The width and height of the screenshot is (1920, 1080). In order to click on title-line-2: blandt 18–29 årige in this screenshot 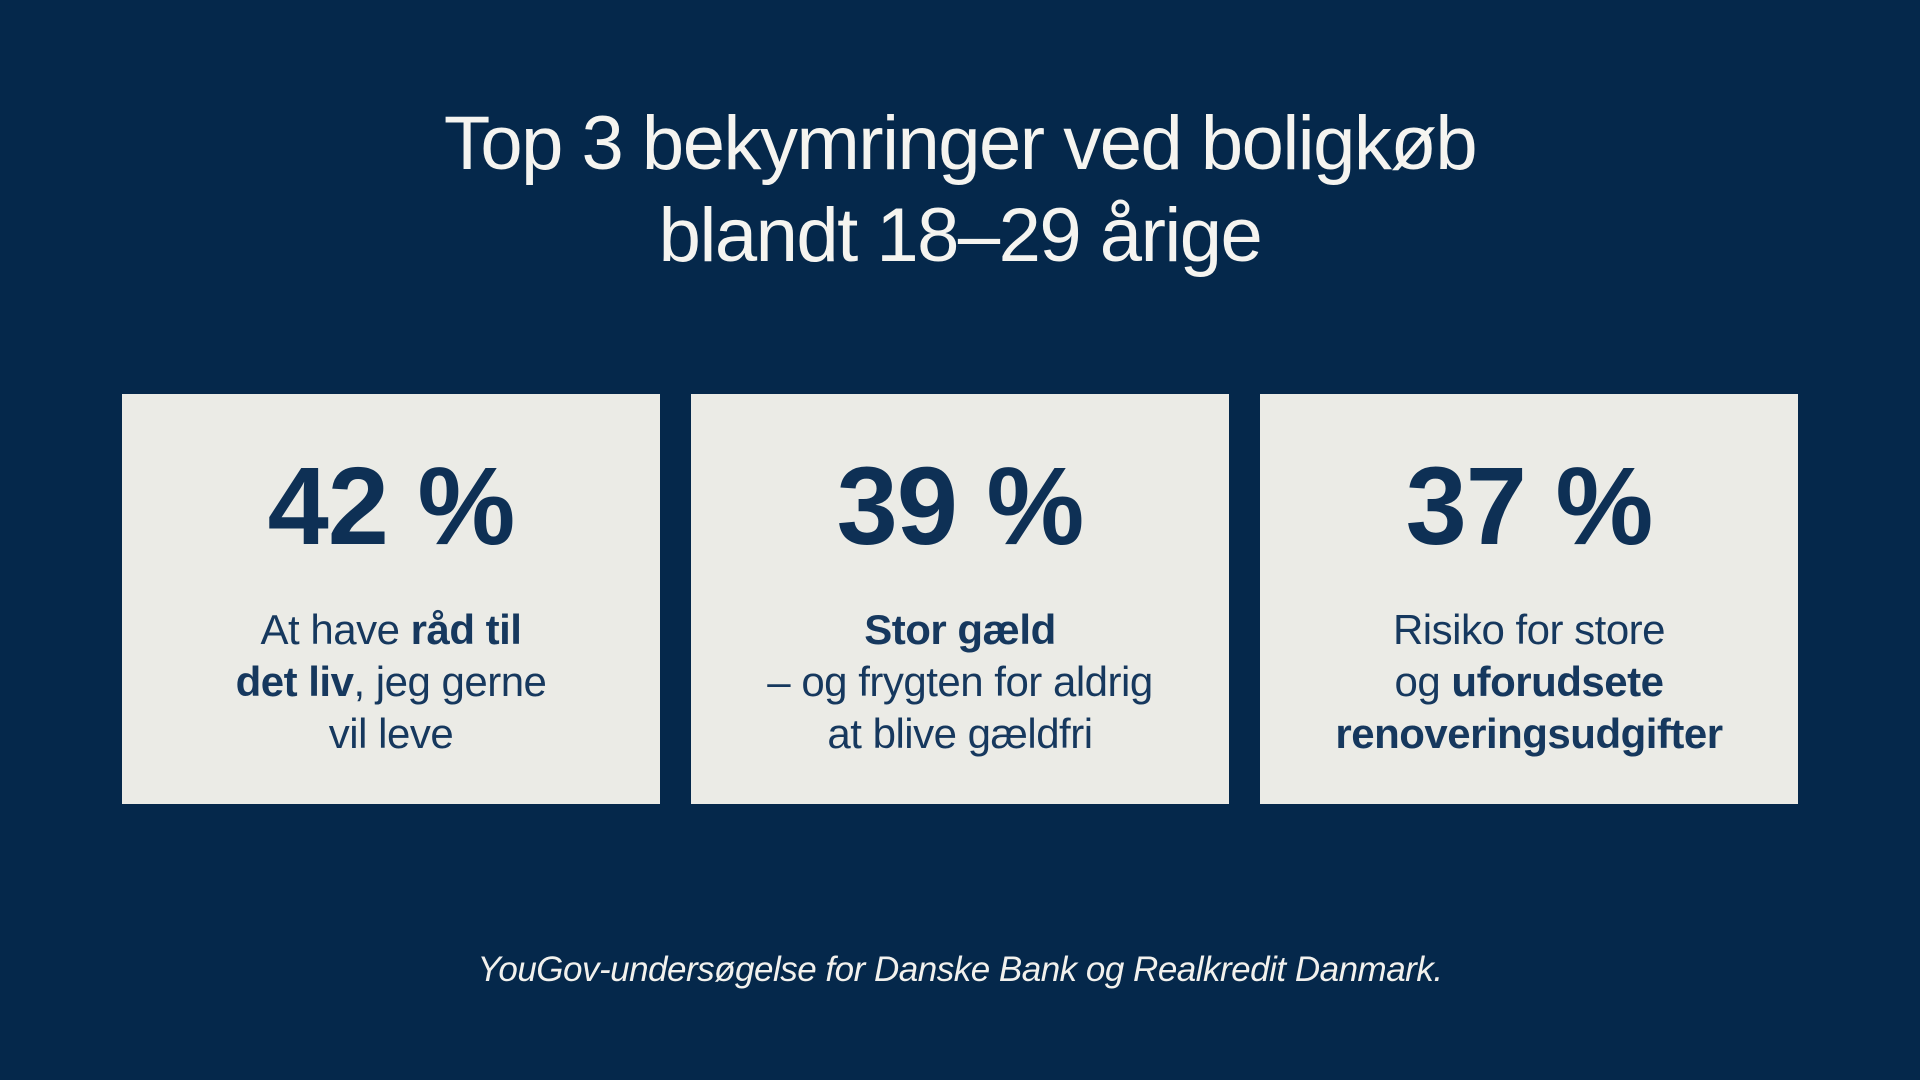, I will do `click(960, 235)`.